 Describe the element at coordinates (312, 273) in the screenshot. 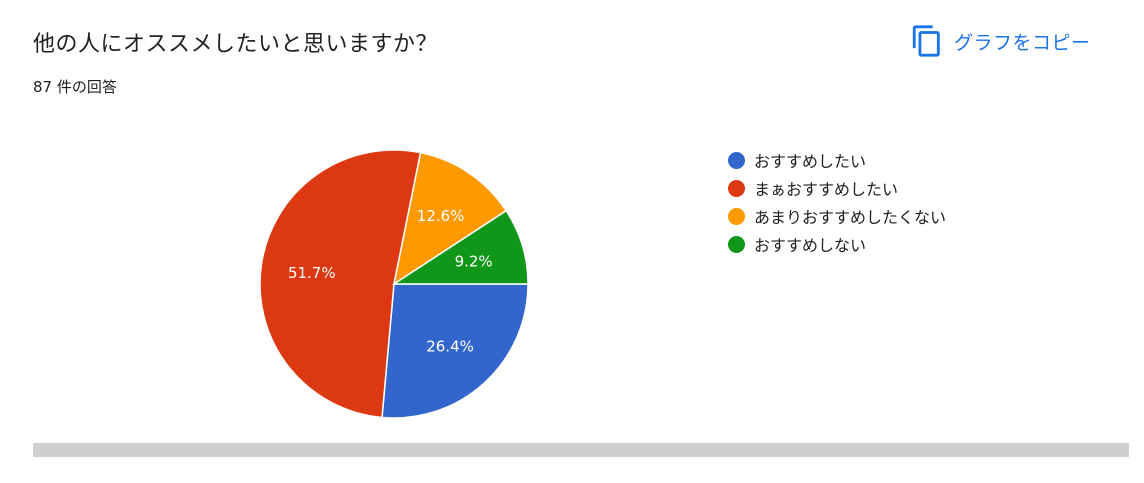

I see `slice-value-label: 51.7%` at that location.